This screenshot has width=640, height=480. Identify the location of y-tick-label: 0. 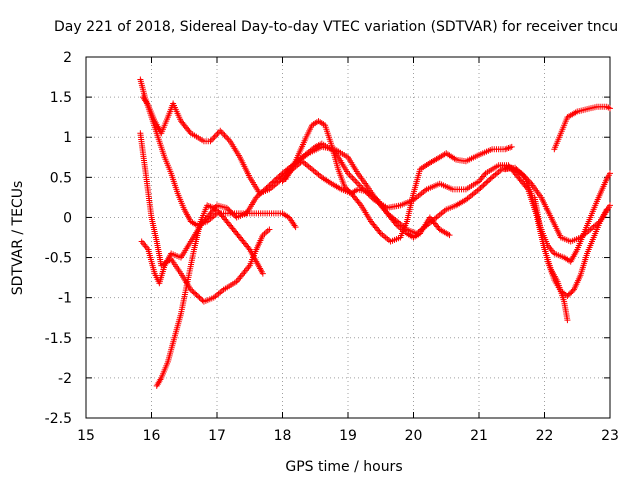
(67, 218).